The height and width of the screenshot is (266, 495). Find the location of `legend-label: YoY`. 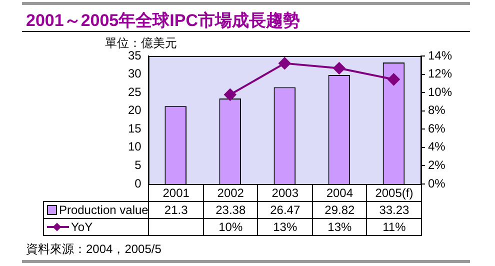

legend-label: YoY is located at coordinates (96, 227).